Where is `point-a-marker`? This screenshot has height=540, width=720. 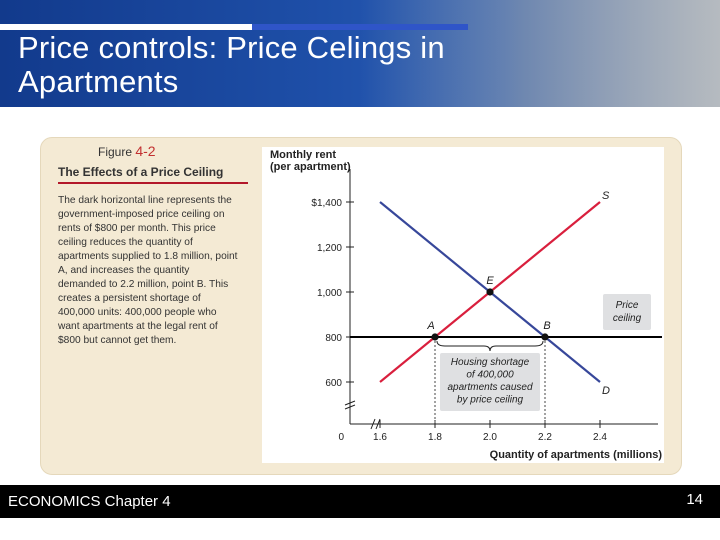 point-a-marker is located at coordinates (435, 337).